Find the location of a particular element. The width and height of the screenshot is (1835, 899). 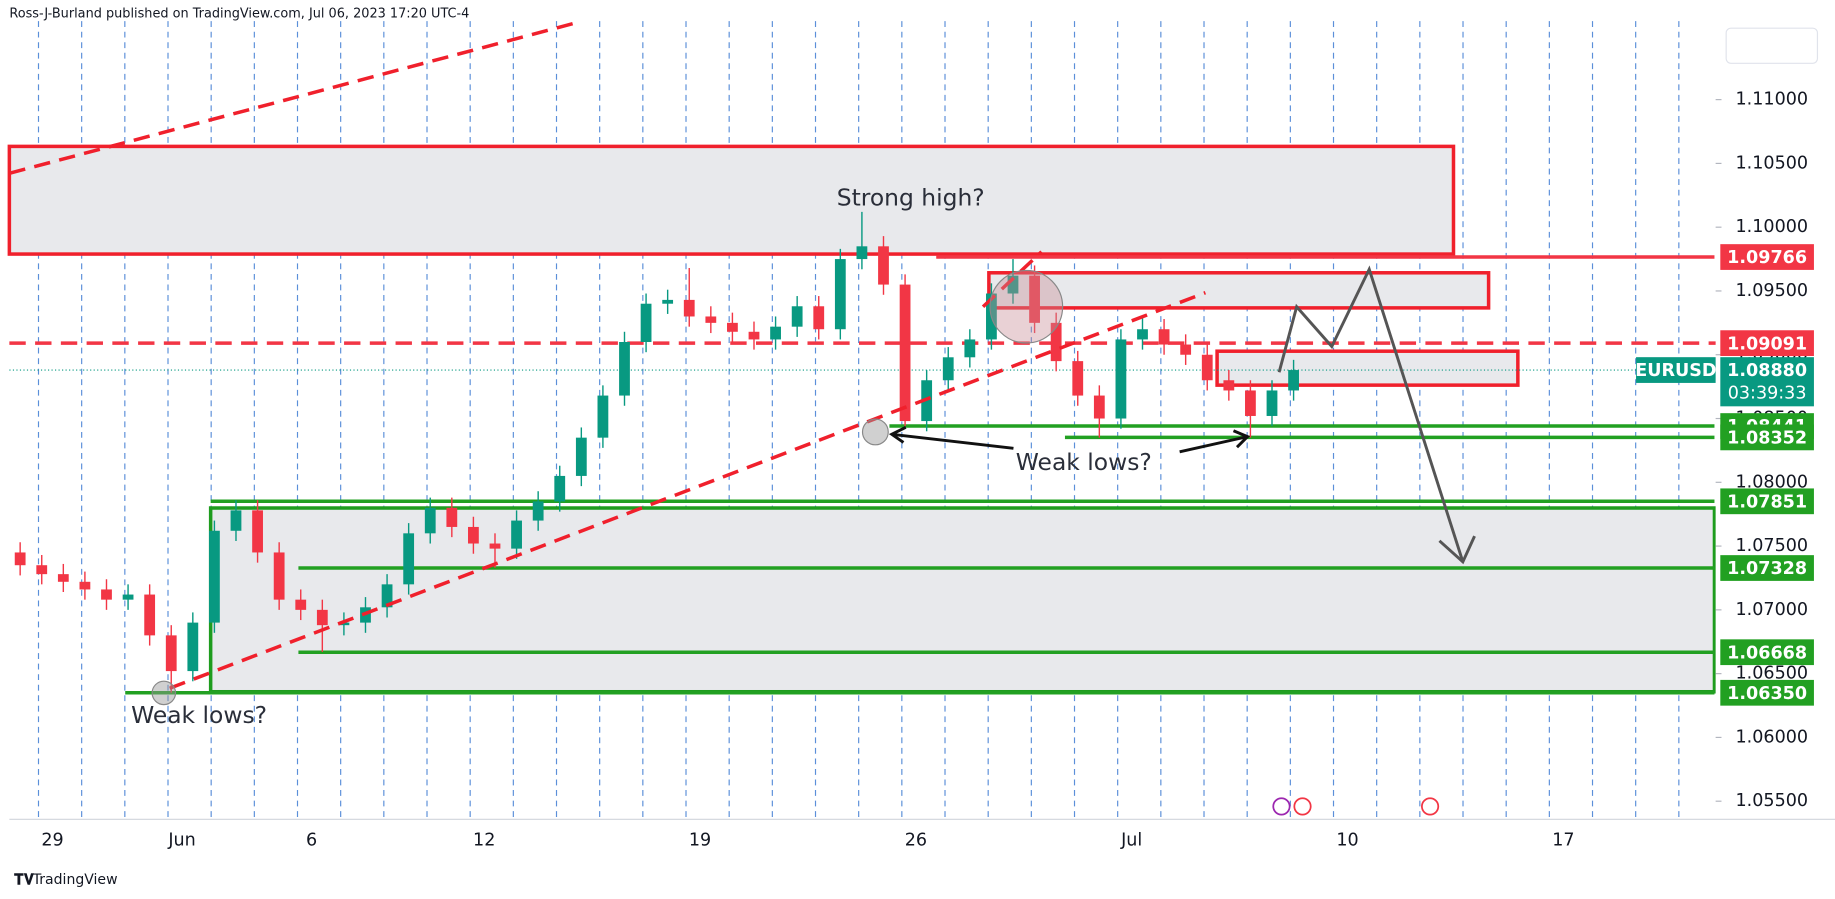

last-price-label: 1.08880 is located at coordinates (1767, 371).